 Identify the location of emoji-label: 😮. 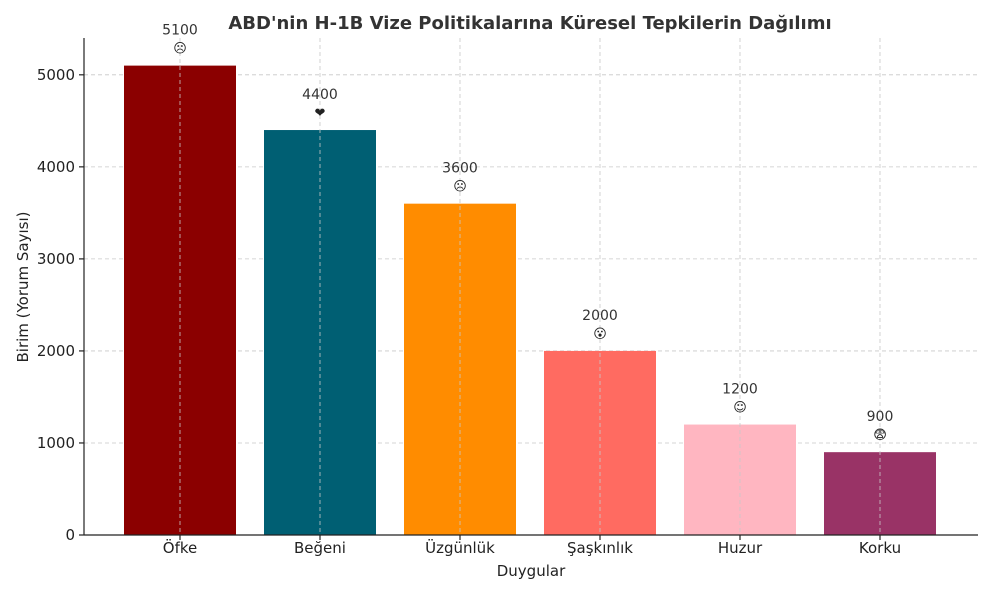
(600, 334).